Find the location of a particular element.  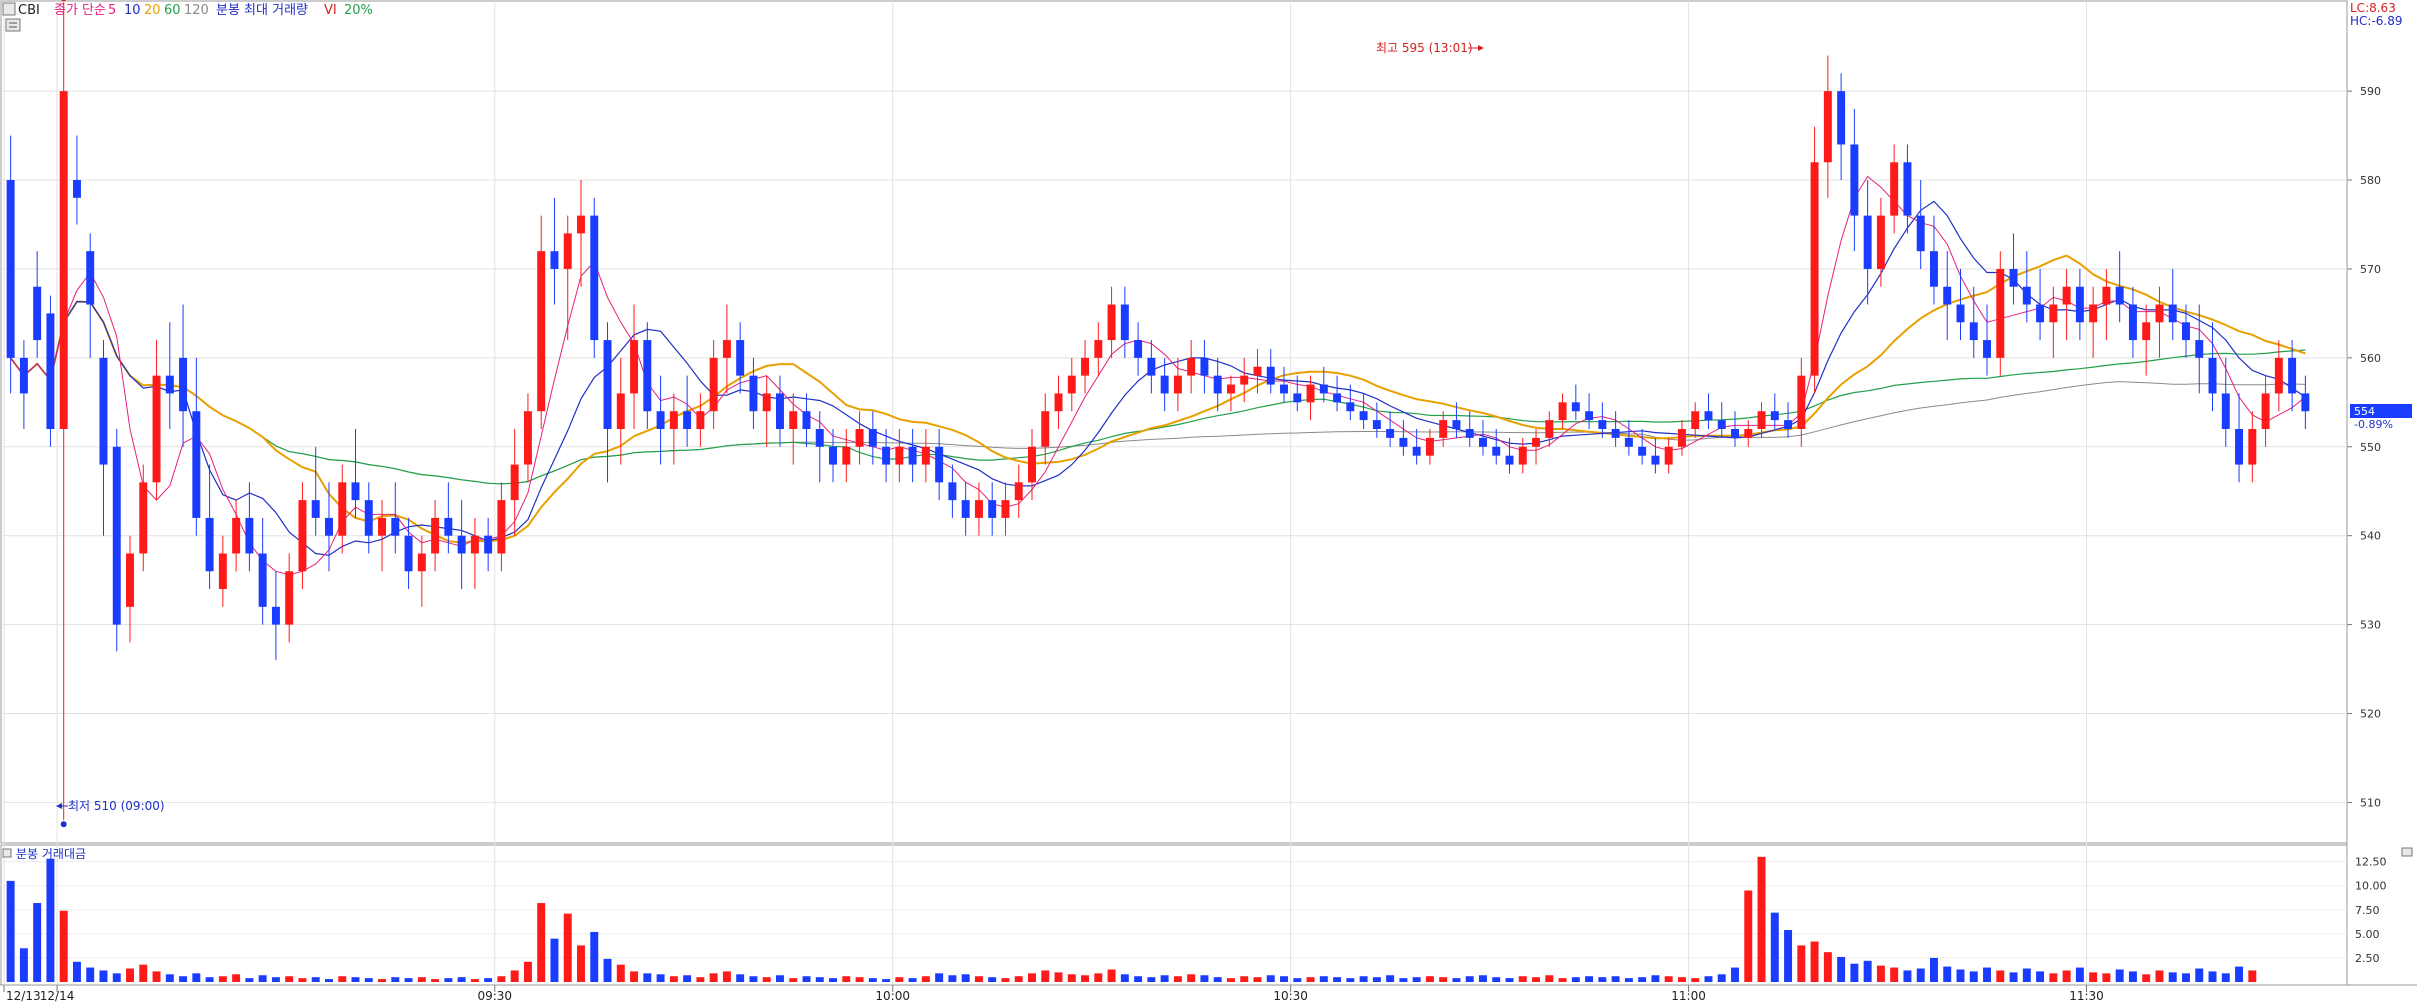

legend-box-icon is located at coordinates (9, 9).